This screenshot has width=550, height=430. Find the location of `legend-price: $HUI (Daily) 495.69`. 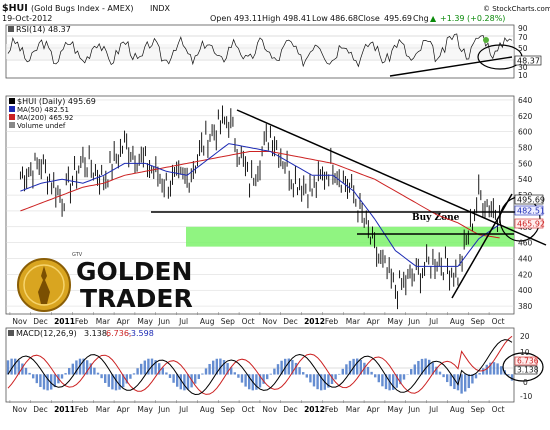

legend-price: $HUI (Daily) 495.69 is located at coordinates (56, 101).